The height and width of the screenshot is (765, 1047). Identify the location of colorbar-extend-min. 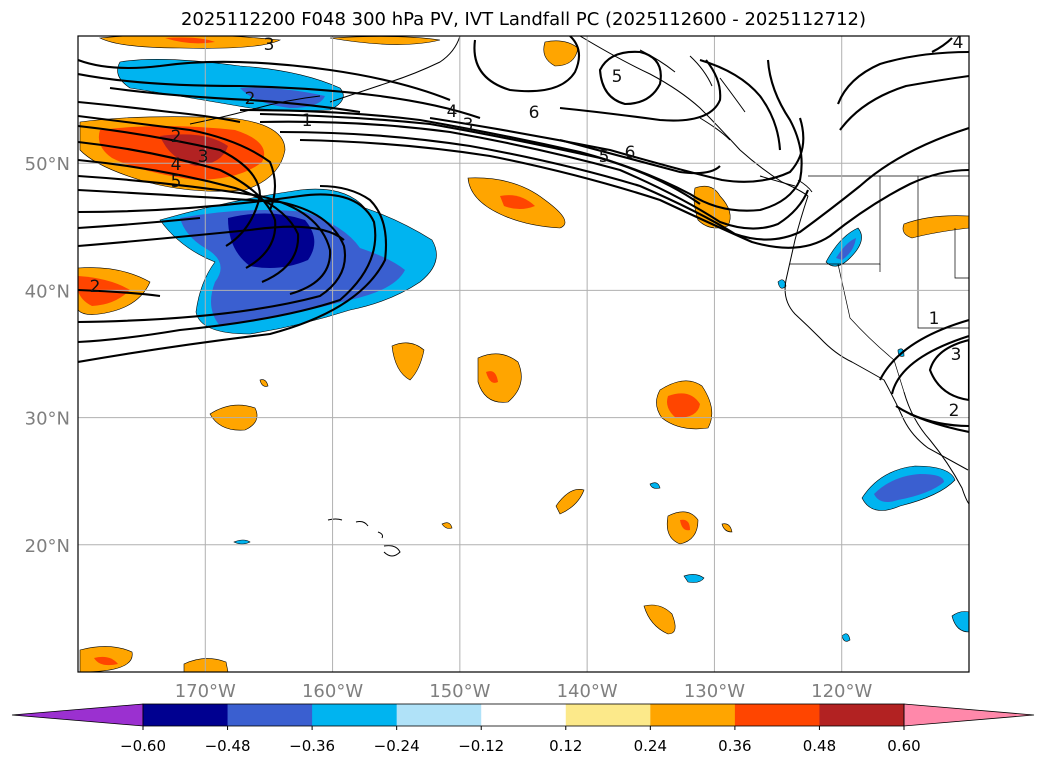
(77, 715).